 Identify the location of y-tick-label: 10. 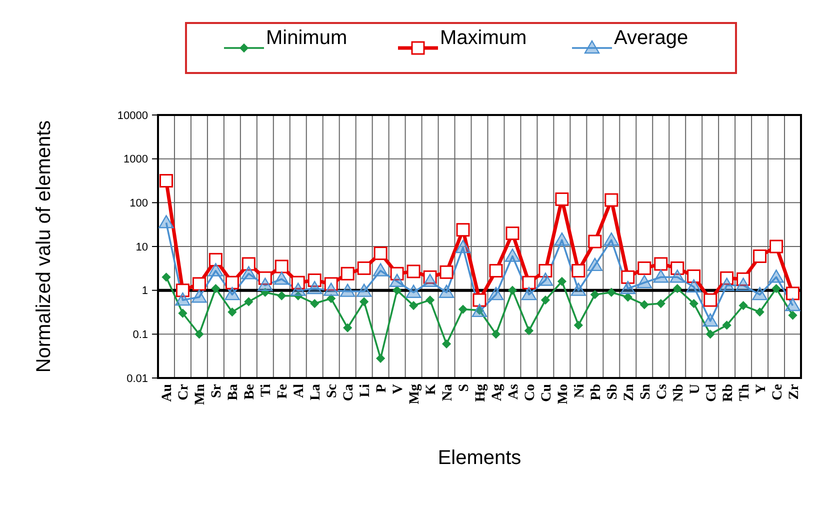
(142, 247).